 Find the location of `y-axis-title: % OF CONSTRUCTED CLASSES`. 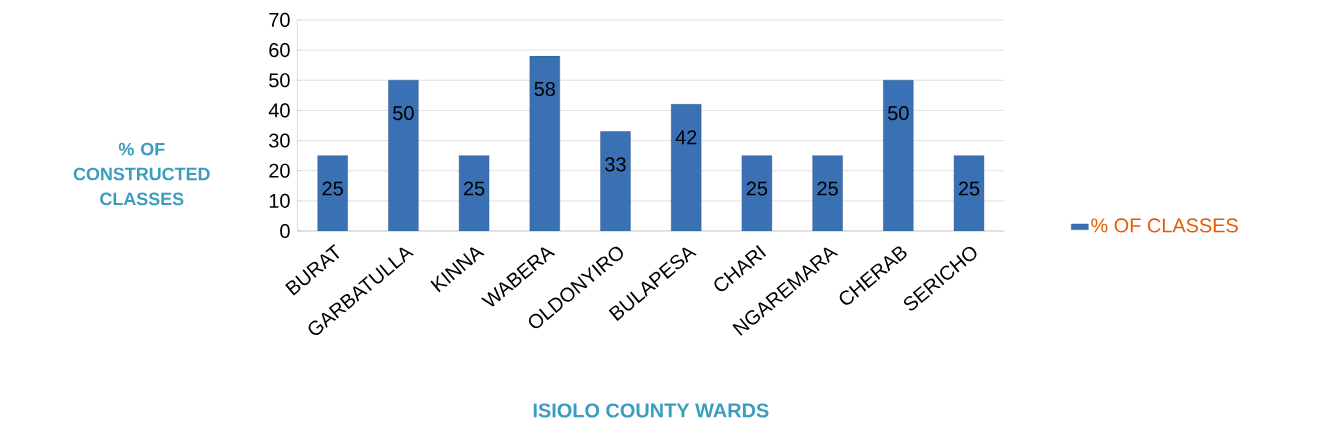

y-axis-title: % OF CONSTRUCTED CLASSES is located at coordinates (141, 174).